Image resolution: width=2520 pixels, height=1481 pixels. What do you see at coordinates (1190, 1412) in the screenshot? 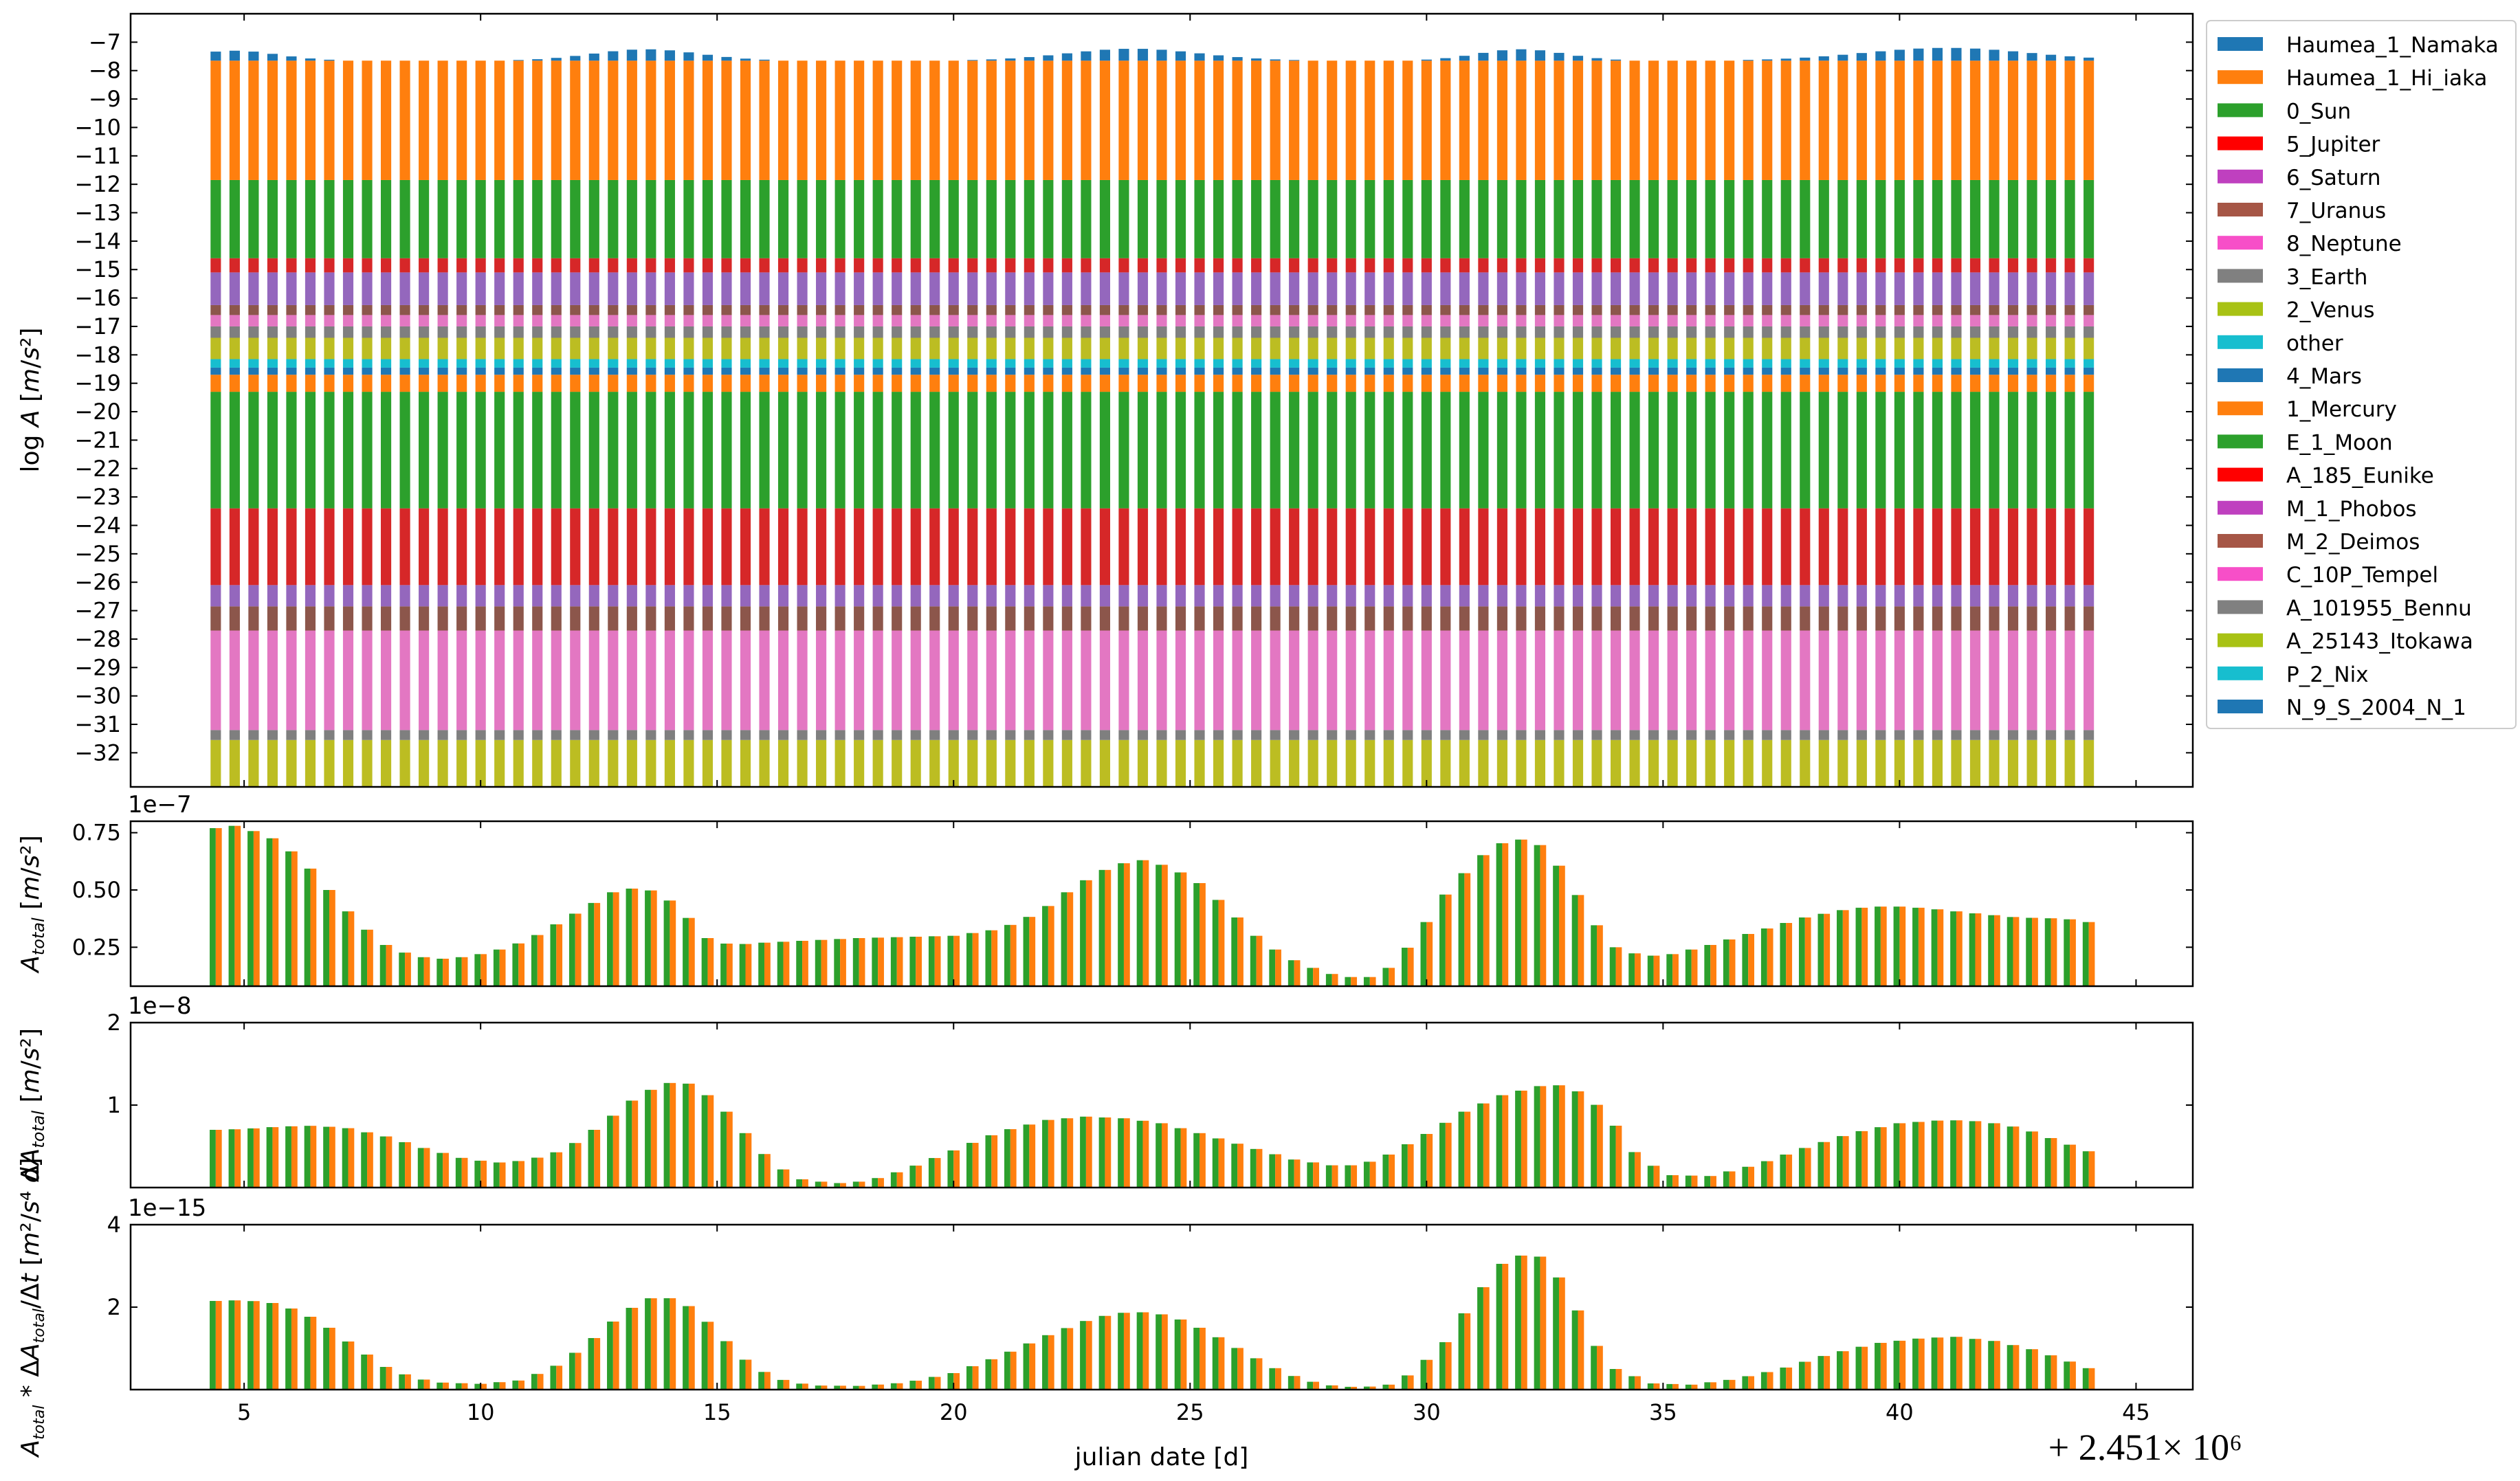
I see `x-tick-label: 25` at bounding box center [1190, 1412].